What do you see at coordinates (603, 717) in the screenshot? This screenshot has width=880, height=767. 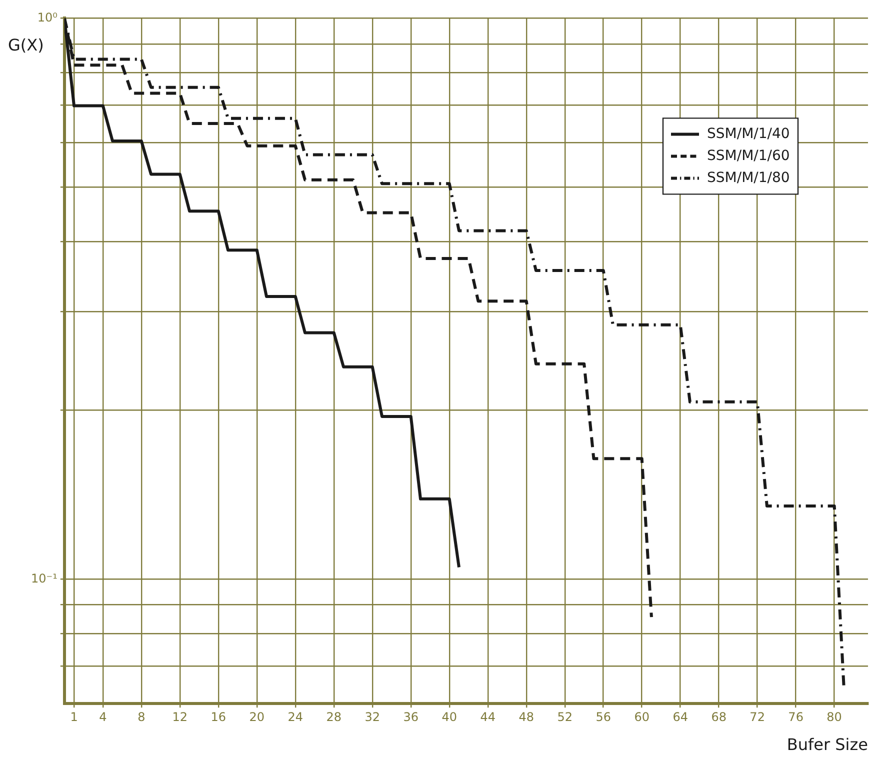 I see `x-tick-label: 56` at bounding box center [603, 717].